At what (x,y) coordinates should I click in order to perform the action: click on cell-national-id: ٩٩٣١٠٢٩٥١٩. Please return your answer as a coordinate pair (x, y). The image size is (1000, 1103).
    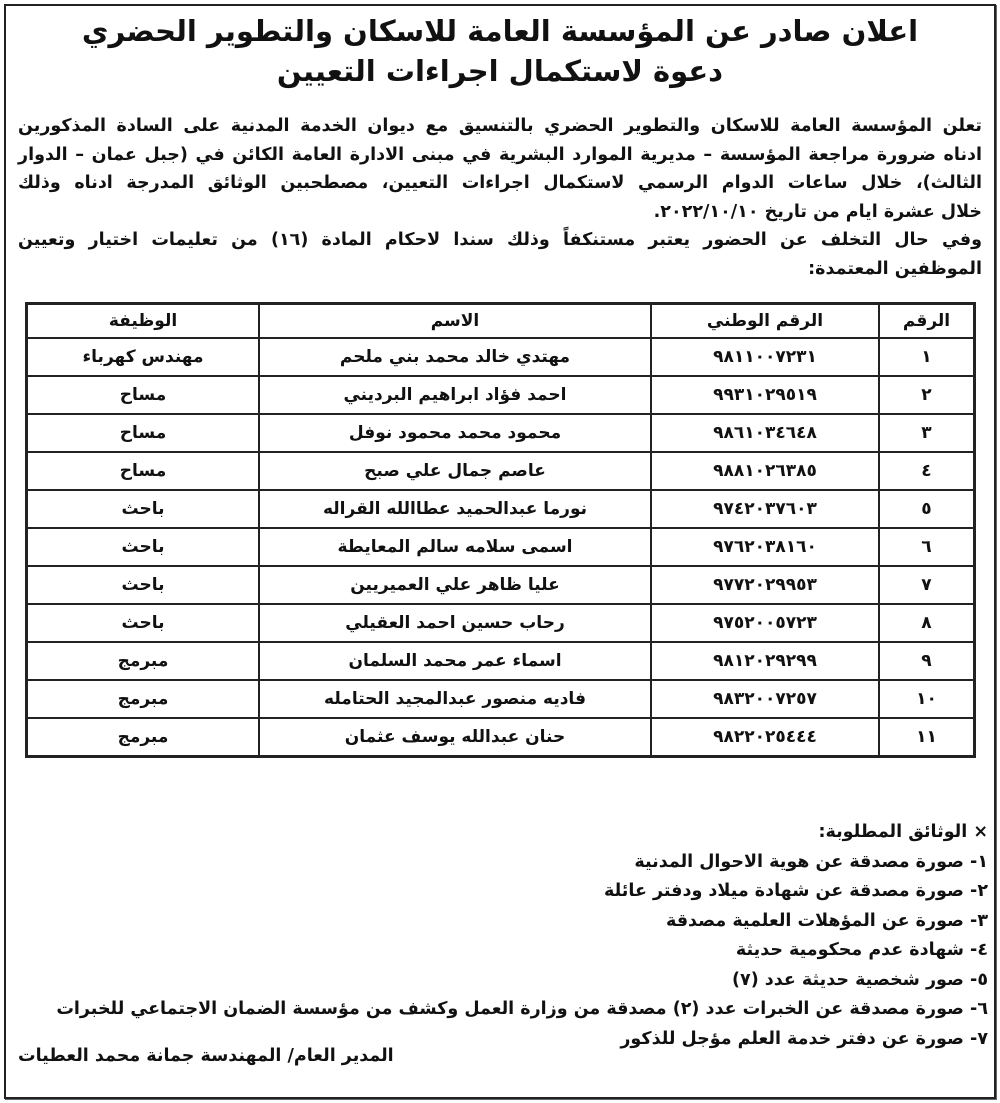
    Looking at the image, I should click on (765, 395).